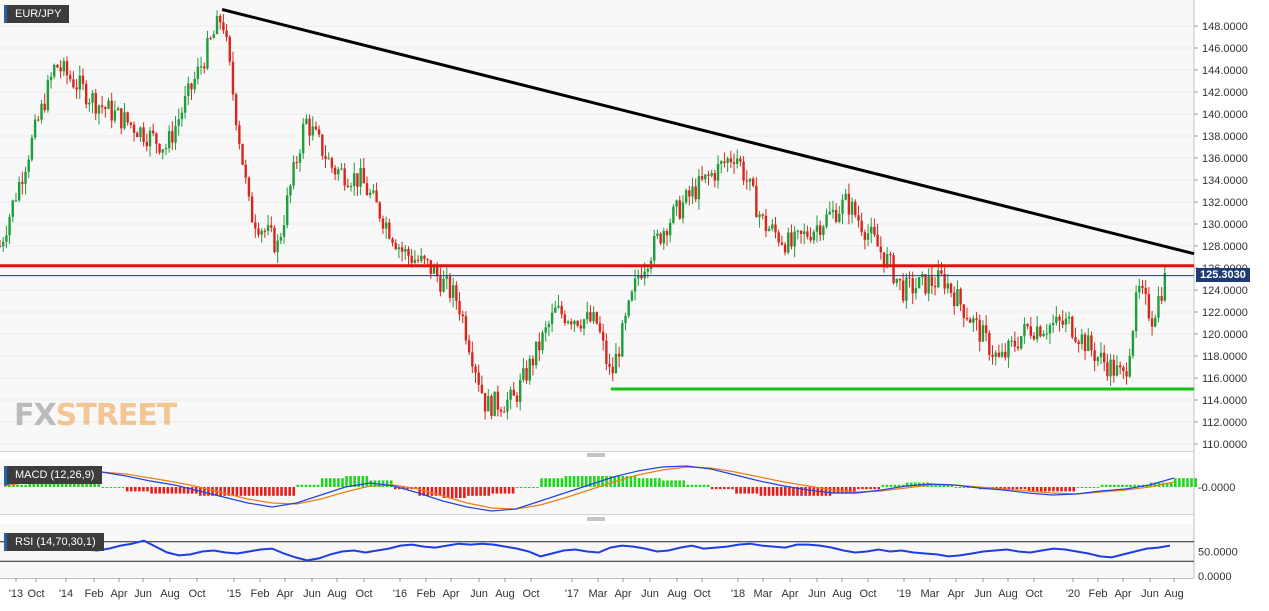  Describe the element at coordinates (1225, 203) in the screenshot. I see `y-tick-label: 132.0000` at that location.